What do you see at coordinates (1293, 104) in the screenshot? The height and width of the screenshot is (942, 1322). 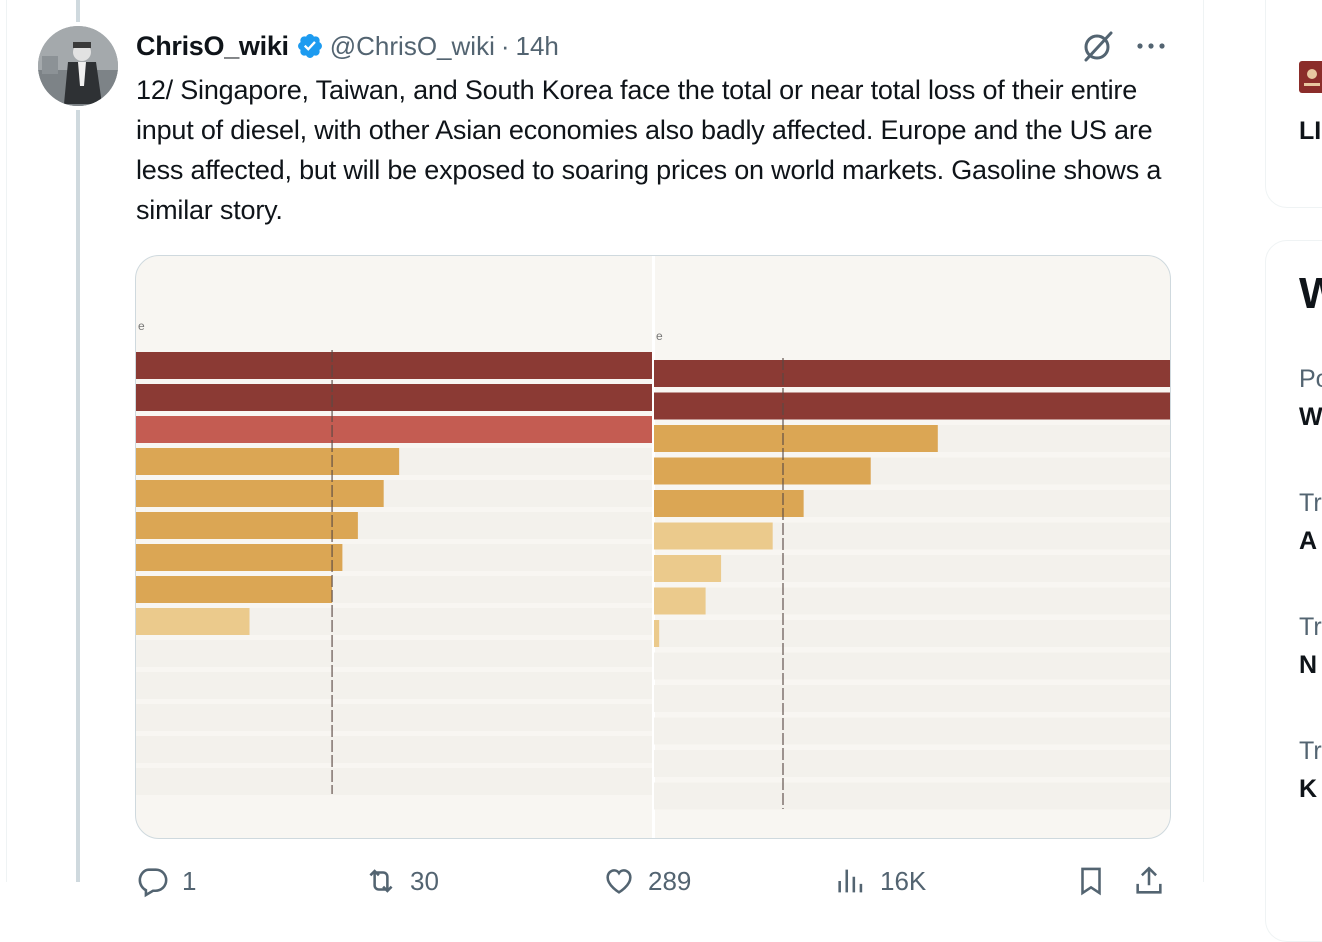 I see `sidebar-card-top: LI` at bounding box center [1293, 104].